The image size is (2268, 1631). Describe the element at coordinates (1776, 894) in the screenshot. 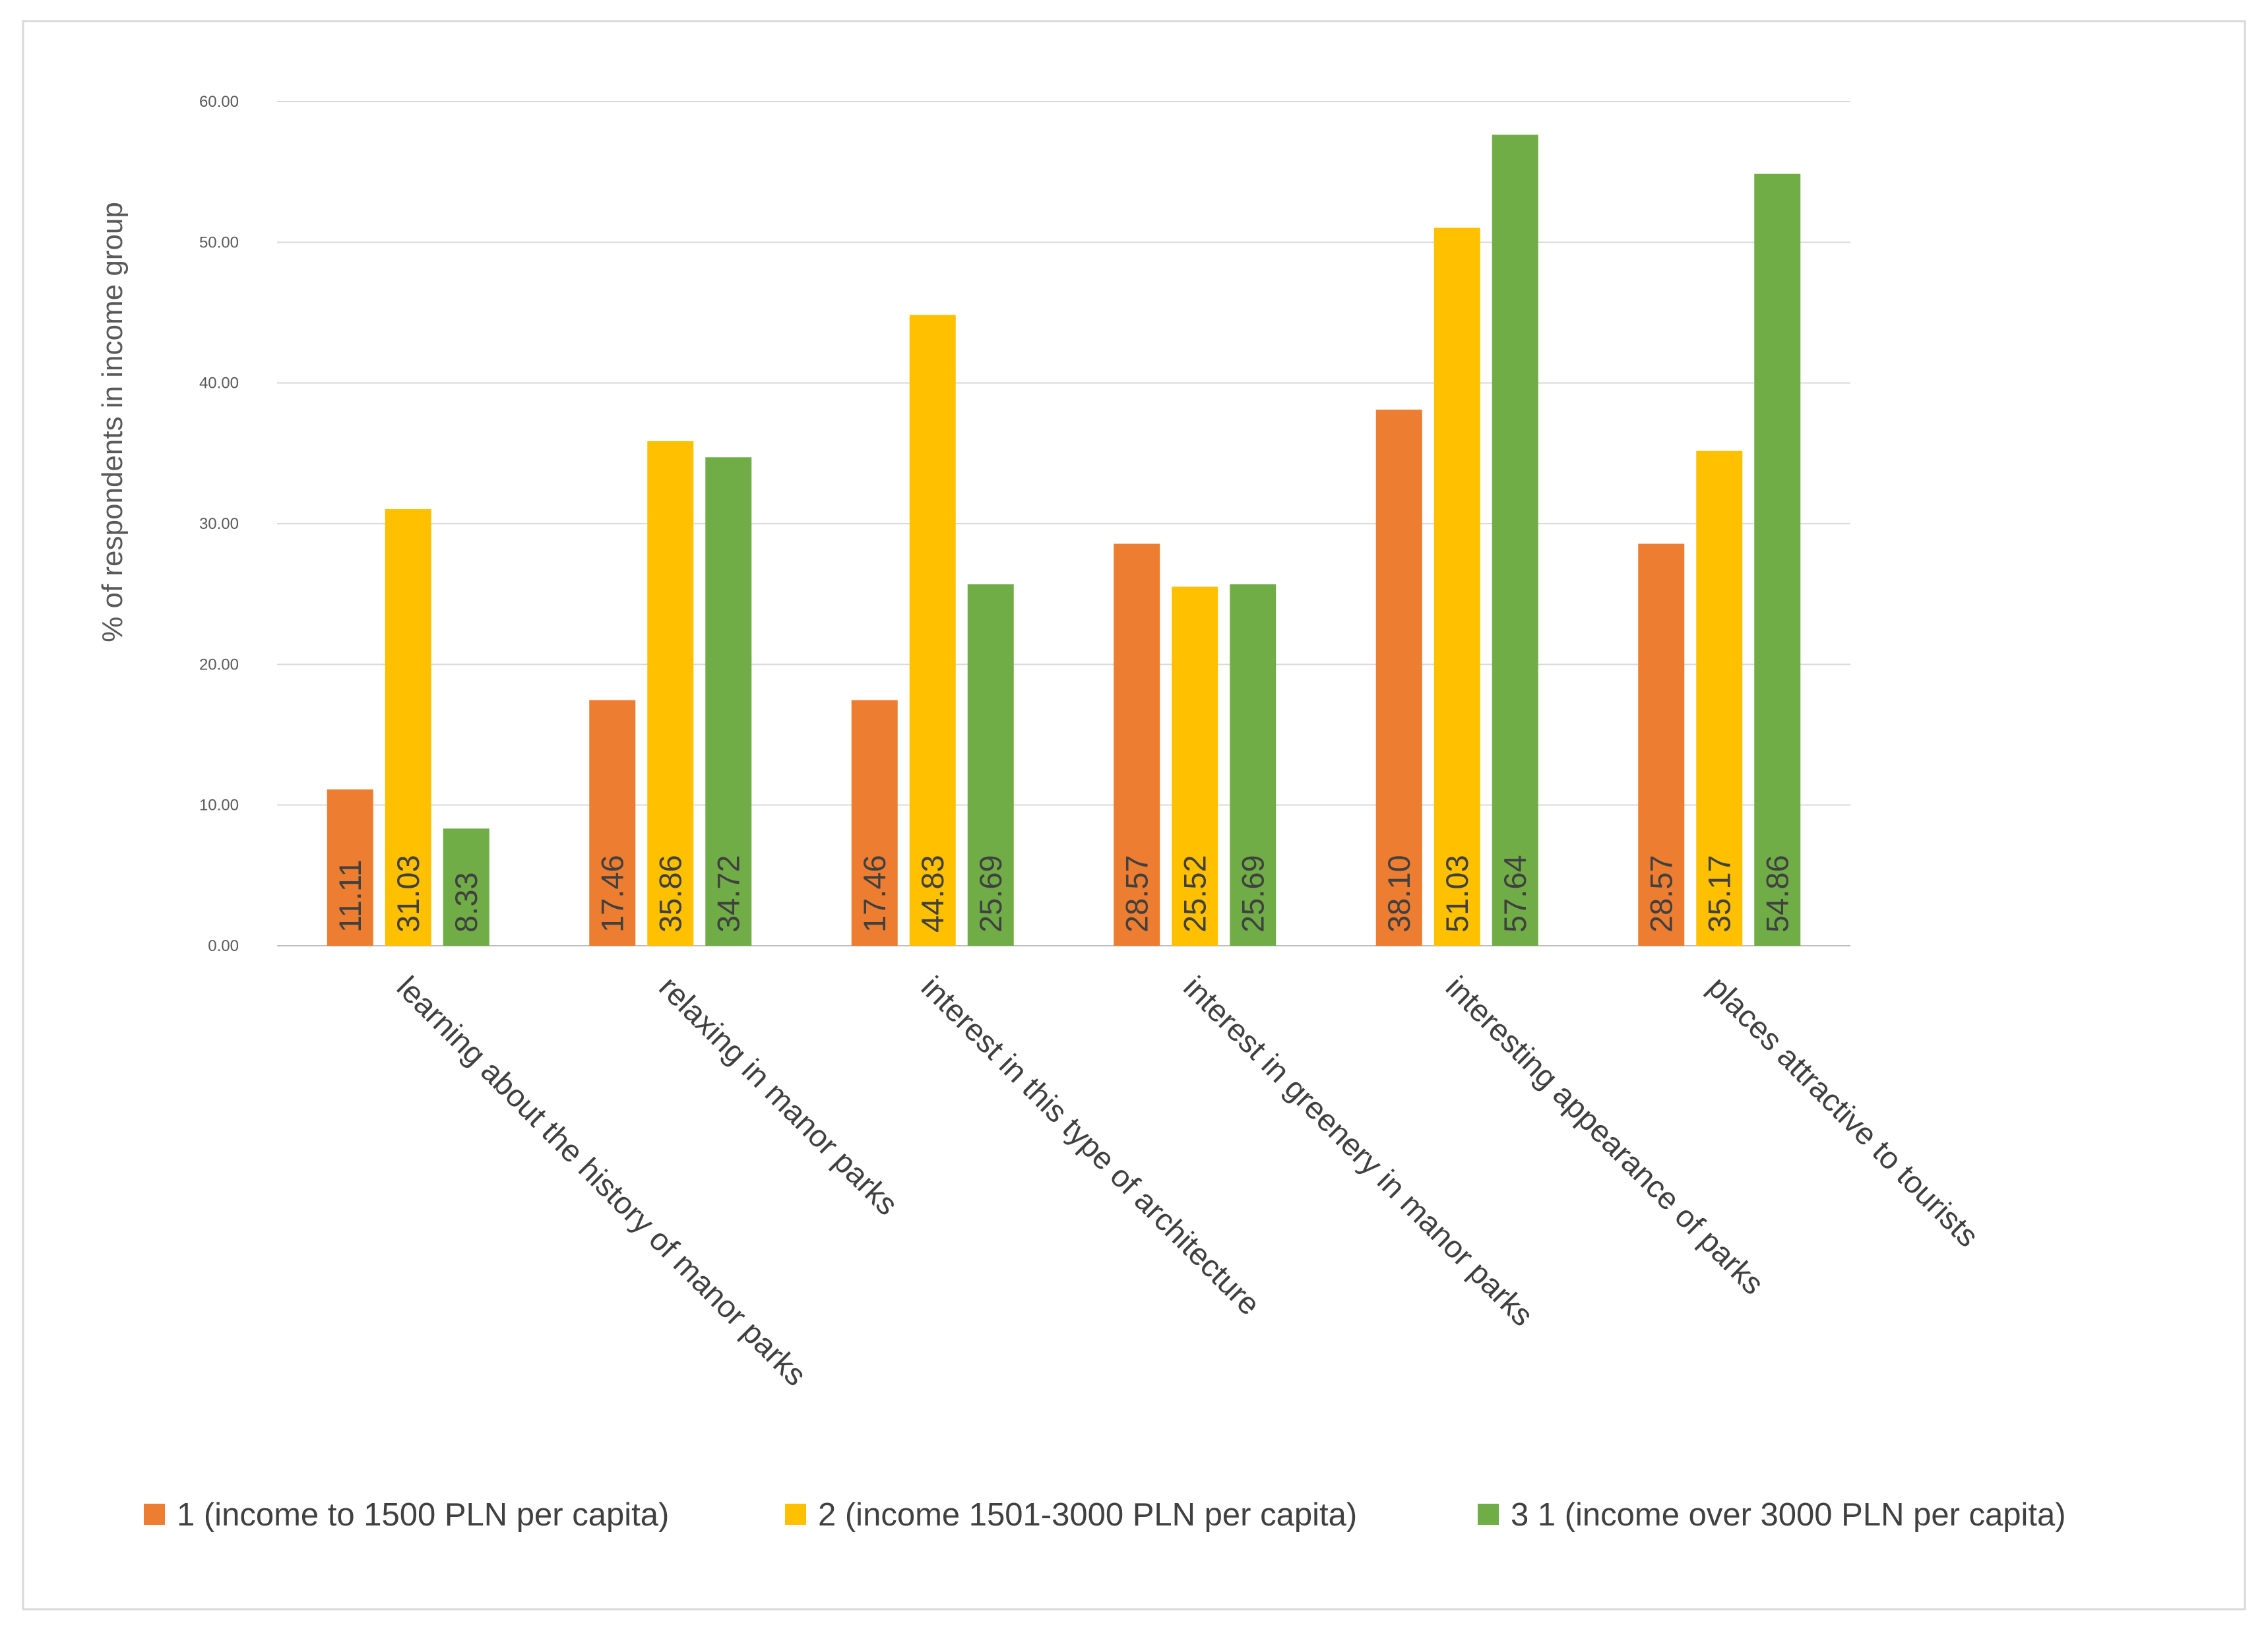

I see `data-label: 54.86` at that location.